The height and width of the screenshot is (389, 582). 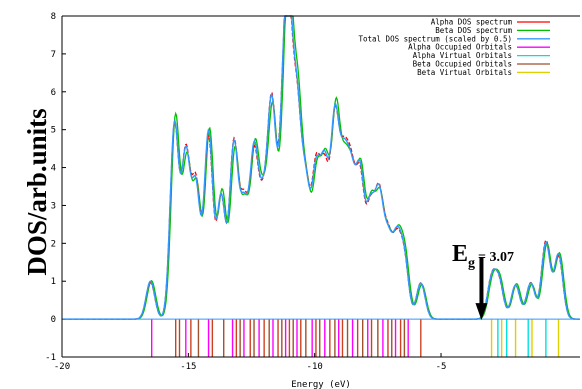 I want to click on x-axis-label: Energy (eV), so click(x=321, y=384).